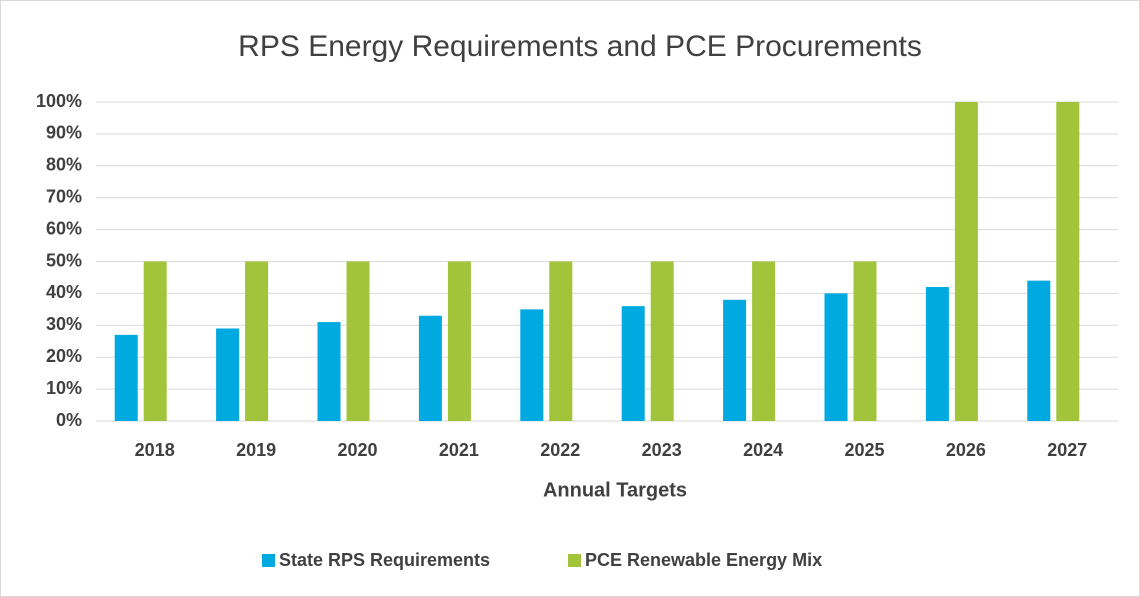 This screenshot has height=597, width=1140. Describe the element at coordinates (64, 165) in the screenshot. I see `y-tick-label: 80%` at that location.